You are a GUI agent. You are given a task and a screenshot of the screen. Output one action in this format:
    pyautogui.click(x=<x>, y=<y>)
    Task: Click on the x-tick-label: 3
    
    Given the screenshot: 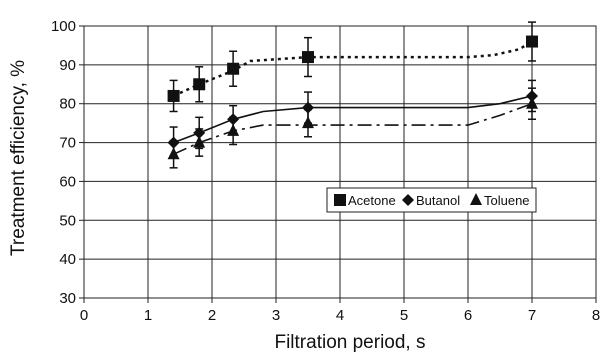 What is the action you would take?
    pyautogui.click(x=276, y=315)
    